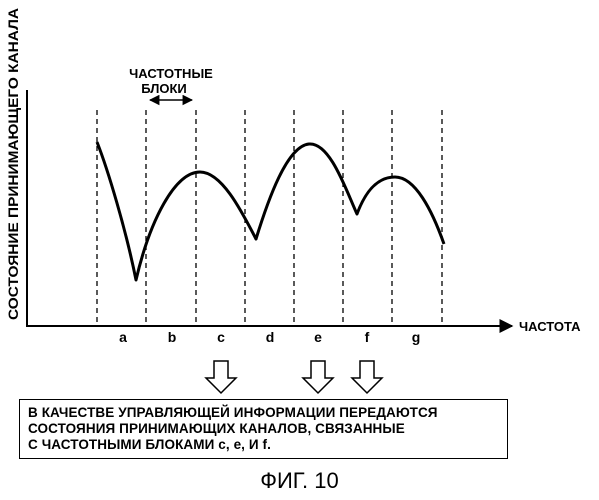  I want to click on blocks-label-line1: ЧАСТОТНЫЕ, so click(171, 73).